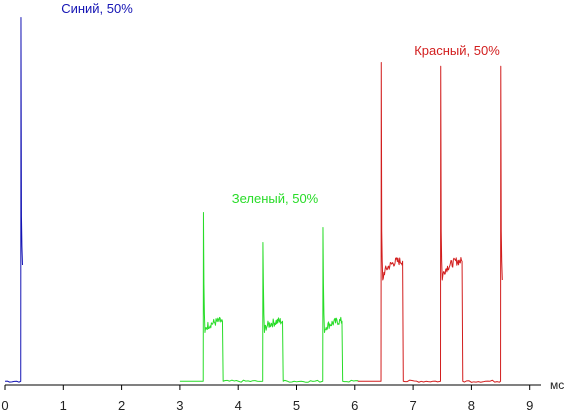  I want to click on x-tick-label: 9, so click(529, 405).